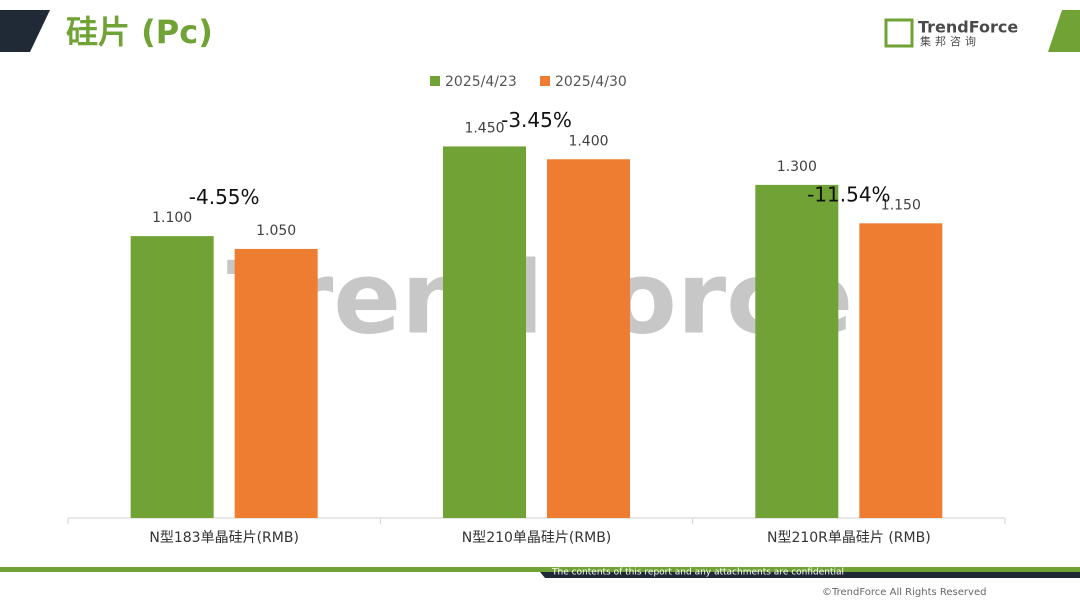  I want to click on footer-copyright: ©TrendForce All Rights Reserved, so click(904, 592).